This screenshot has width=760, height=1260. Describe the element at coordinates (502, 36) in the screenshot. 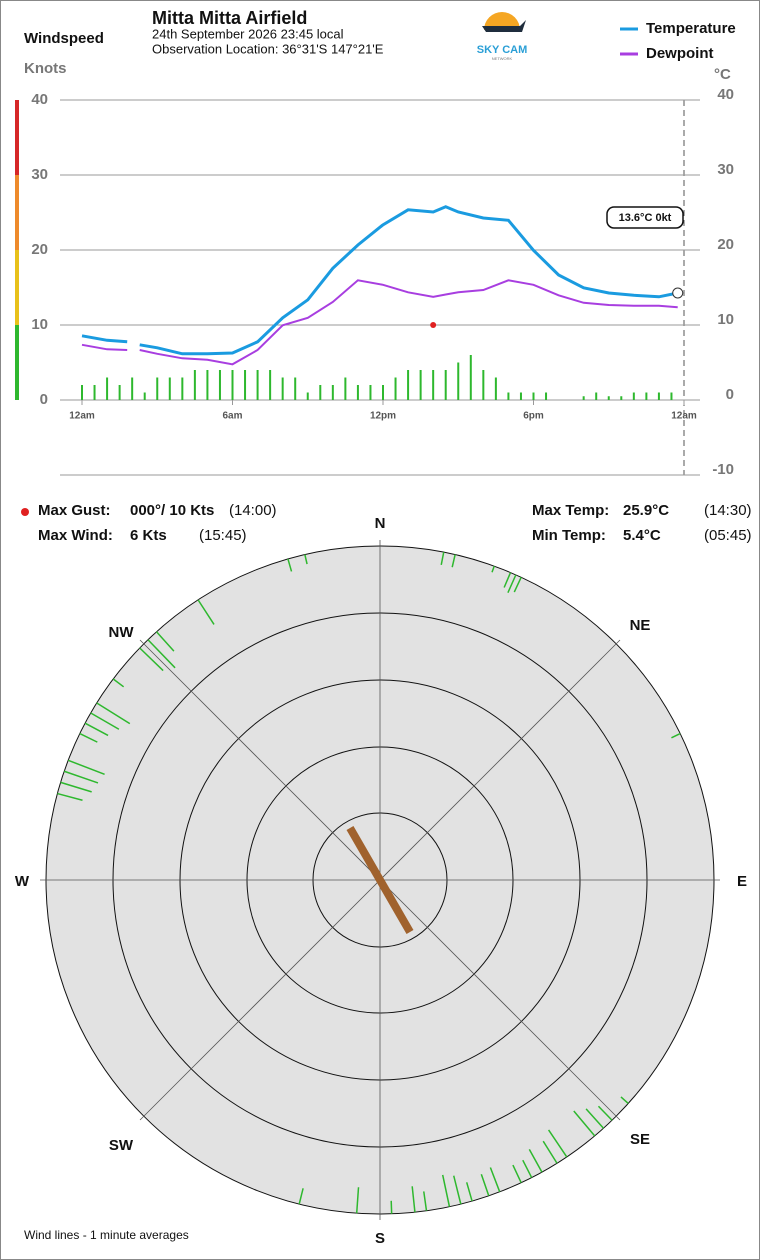

I see `logo: SKY CAM NETWORK` at that location.